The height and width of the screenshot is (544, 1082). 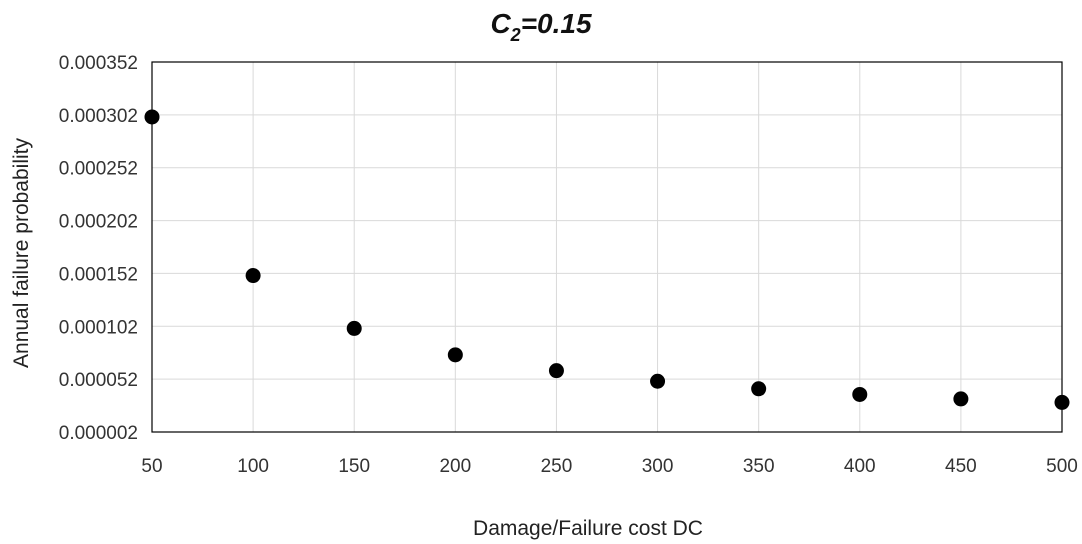 What do you see at coordinates (759, 466) in the screenshot?
I see `x-tick-label: 350` at bounding box center [759, 466].